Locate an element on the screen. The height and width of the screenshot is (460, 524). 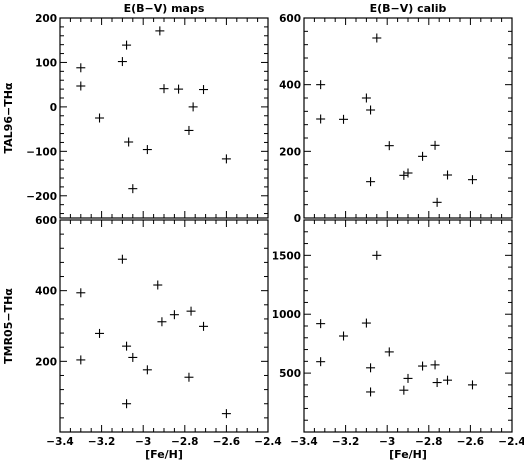
panel-title: E(B−V) calib is located at coordinates (408, 8).